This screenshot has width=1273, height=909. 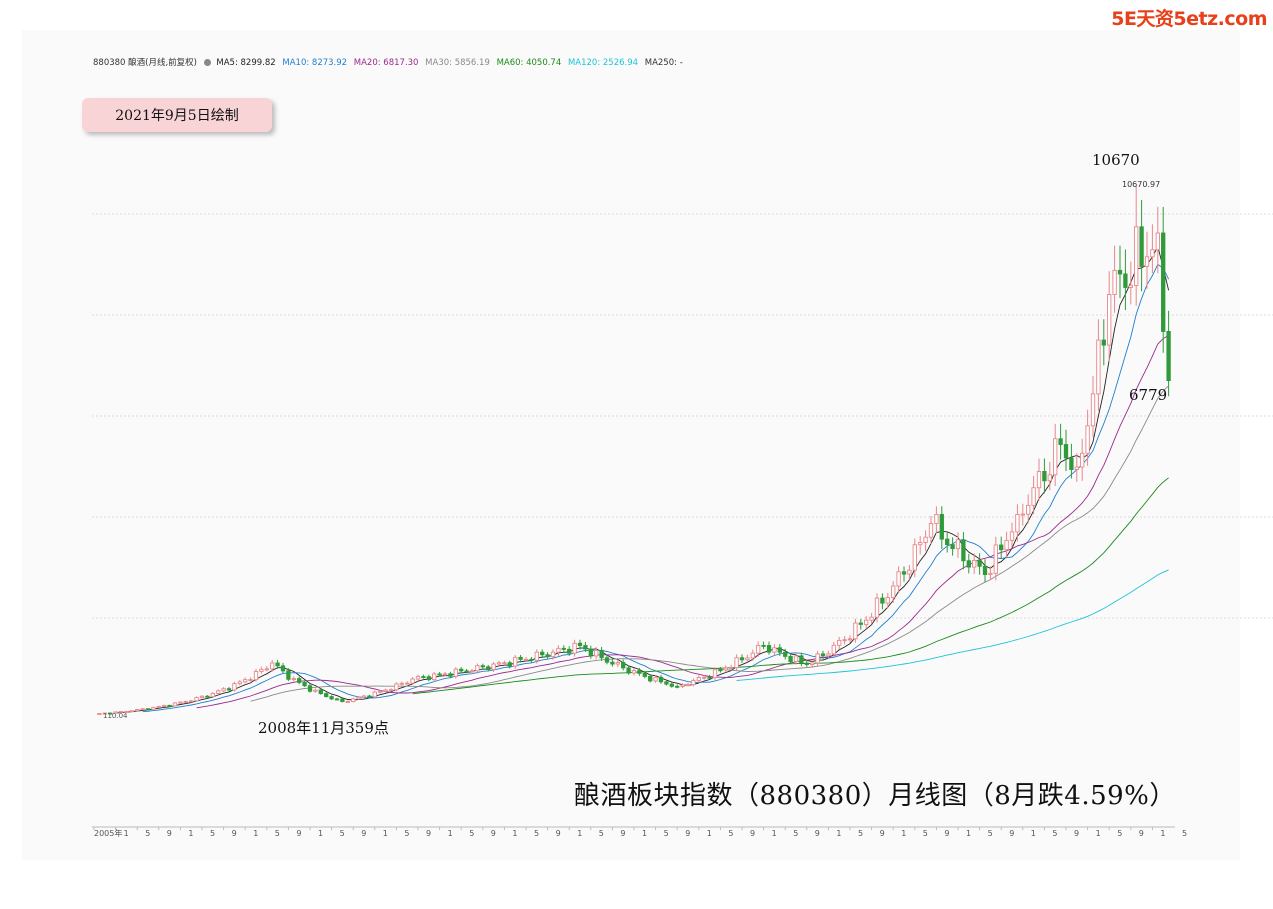 I want to click on legend-ma120: MA120: 2526.94, so click(x=603, y=63).